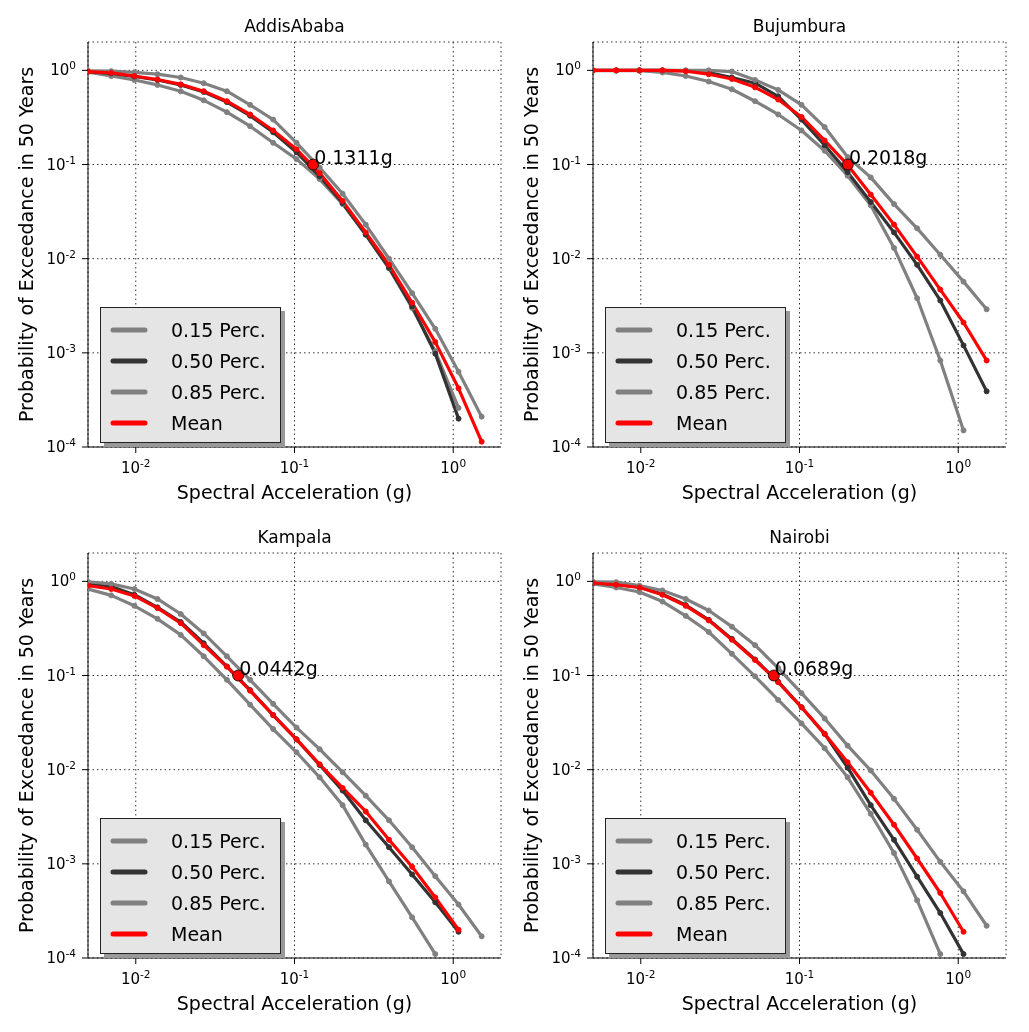  Describe the element at coordinates (353, 156) in the screenshot. I see `annotation: 0.1311g` at that location.